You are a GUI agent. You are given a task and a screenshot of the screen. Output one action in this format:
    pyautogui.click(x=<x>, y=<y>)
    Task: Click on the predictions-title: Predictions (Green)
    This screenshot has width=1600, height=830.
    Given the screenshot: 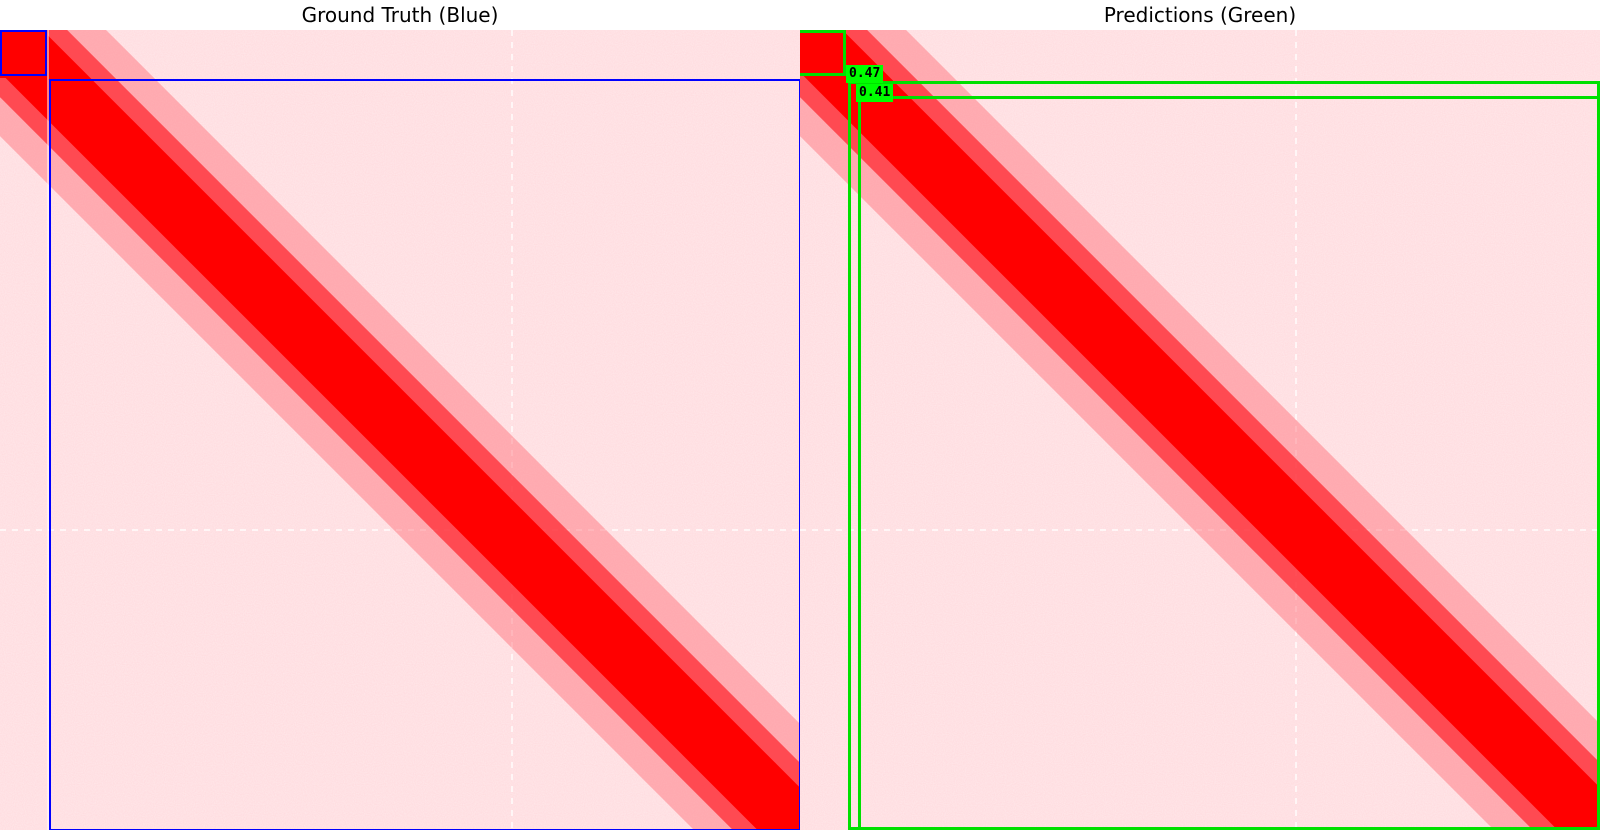 What is the action you would take?
    pyautogui.click(x=1200, y=15)
    